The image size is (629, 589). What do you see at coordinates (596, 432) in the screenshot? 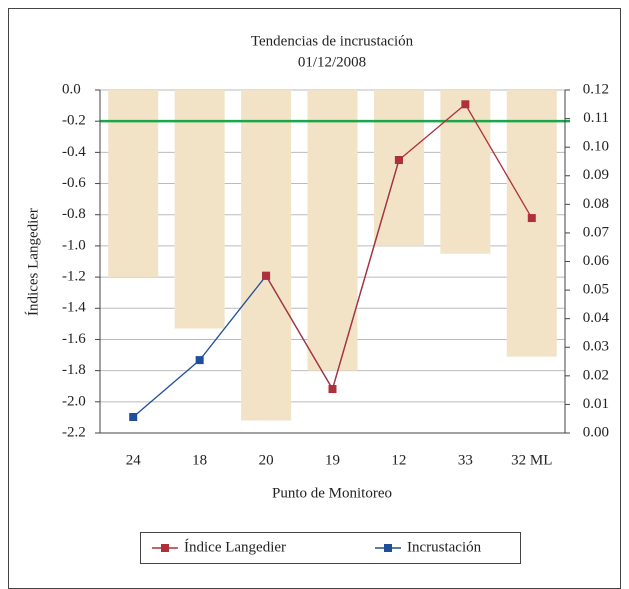
I see `y2-tick-label: 0.00` at bounding box center [596, 432].